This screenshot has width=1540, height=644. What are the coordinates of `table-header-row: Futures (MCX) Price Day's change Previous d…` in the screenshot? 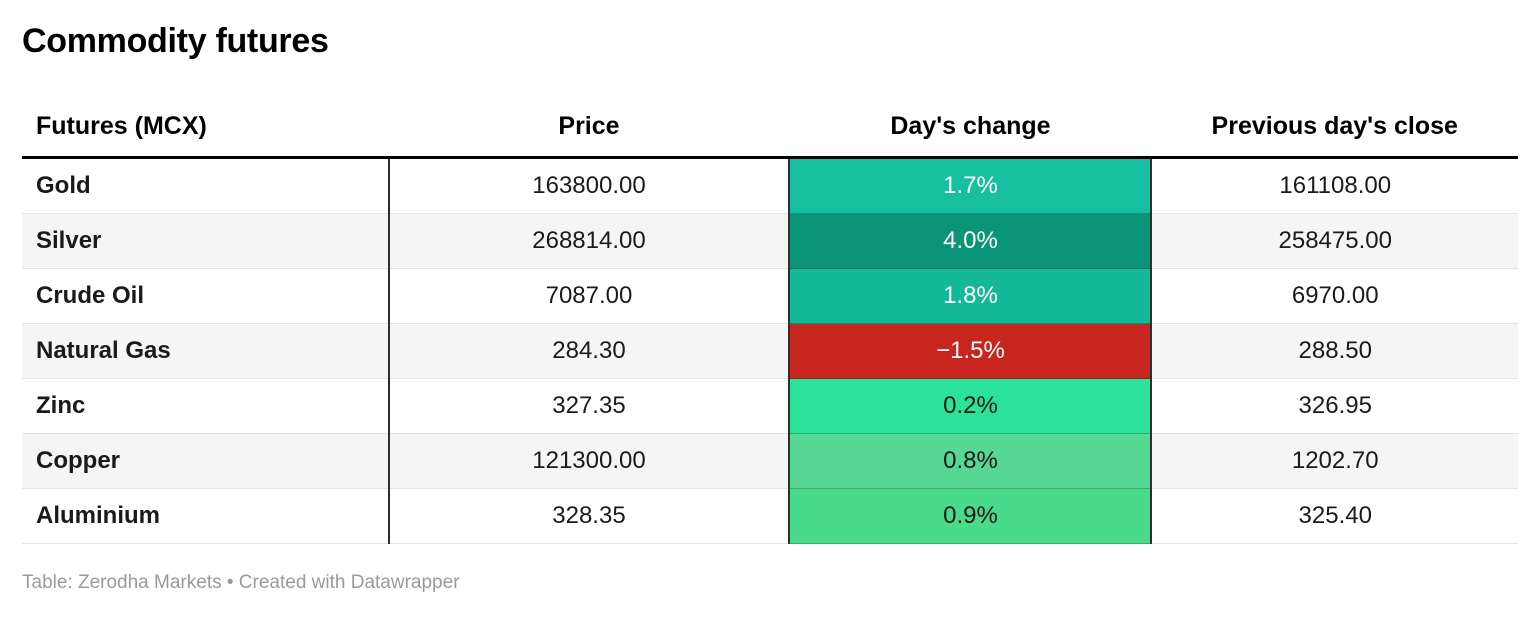 It's located at (770, 128).